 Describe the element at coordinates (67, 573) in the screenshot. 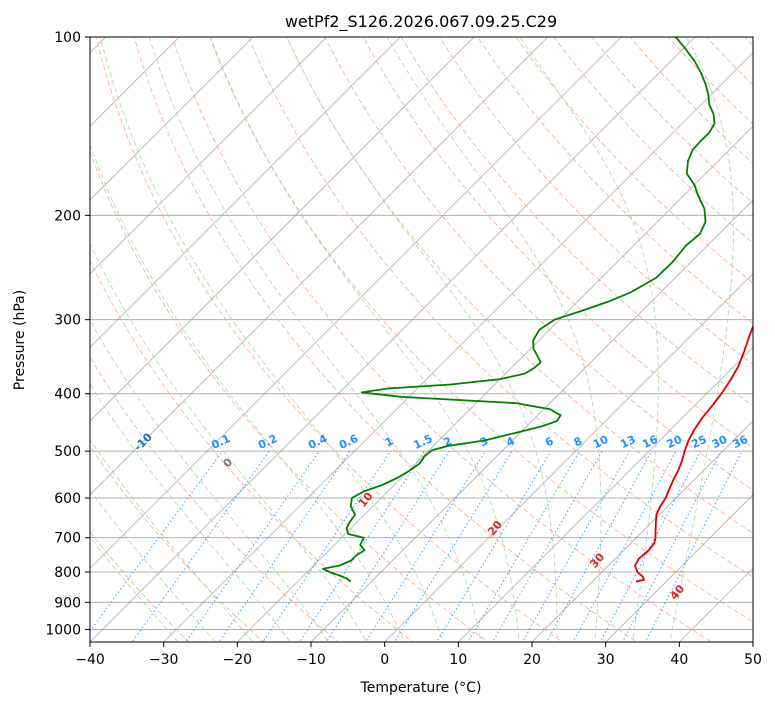

I see `y-tick-label: 800` at that location.